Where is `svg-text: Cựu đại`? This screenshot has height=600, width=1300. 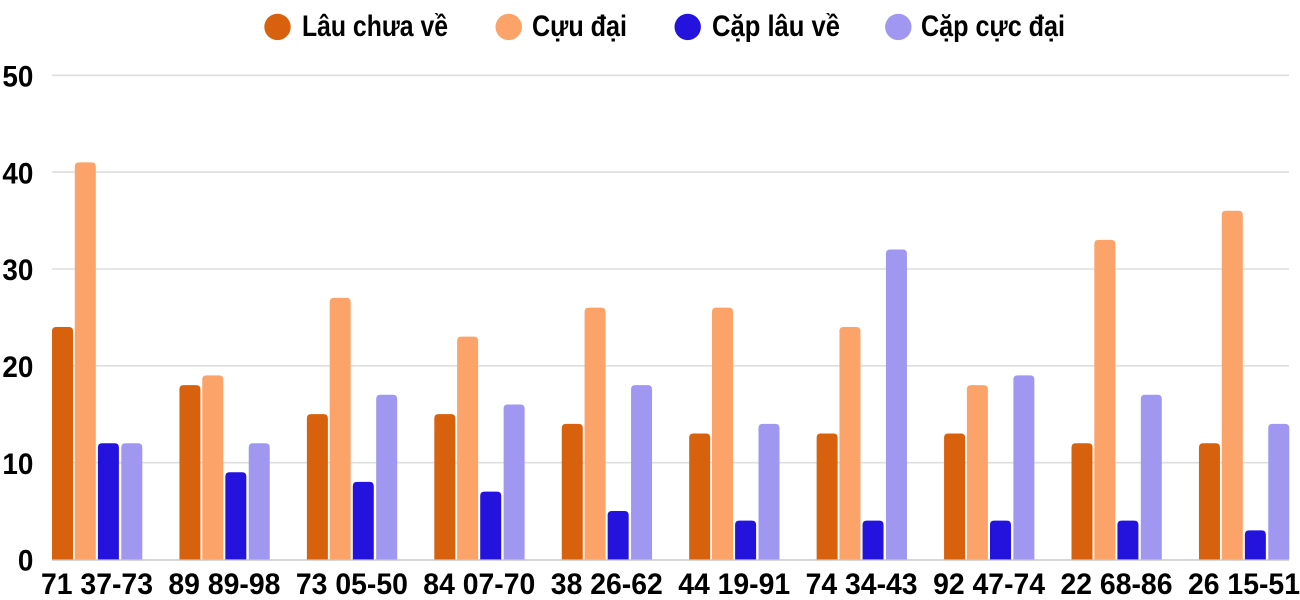
svg-text: Cựu đại is located at coordinates (579, 26).